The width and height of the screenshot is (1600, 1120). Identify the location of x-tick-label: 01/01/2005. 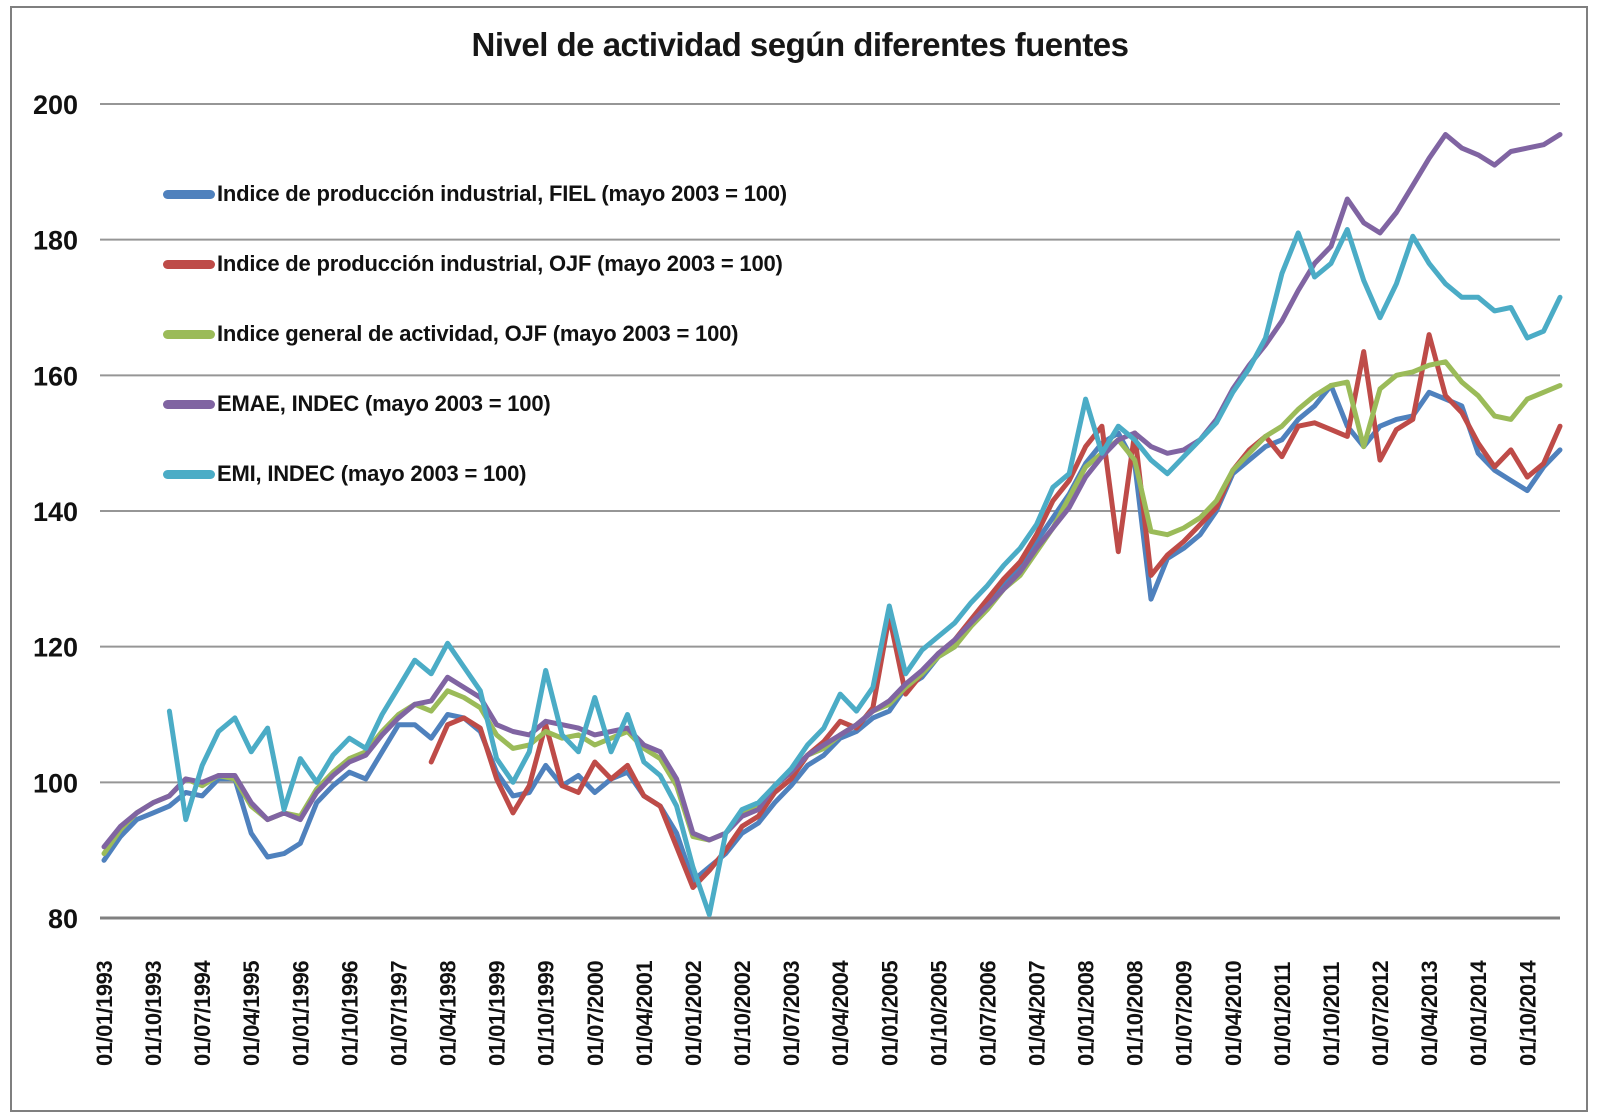
(889, 1013).